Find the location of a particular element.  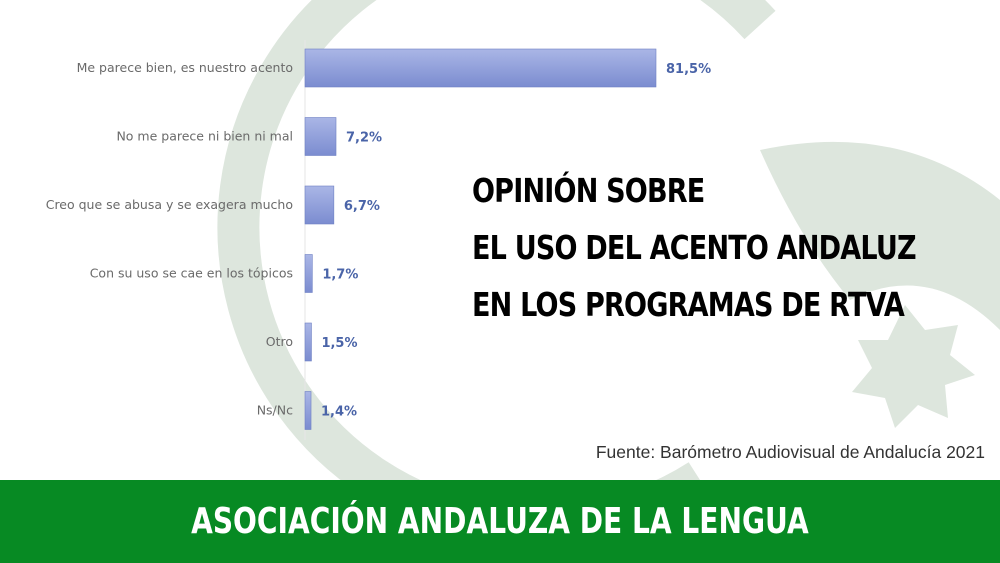

footer-title: ASOCIACIÓN ANDALUZA DE LA LENGUA is located at coordinates (500, 521).